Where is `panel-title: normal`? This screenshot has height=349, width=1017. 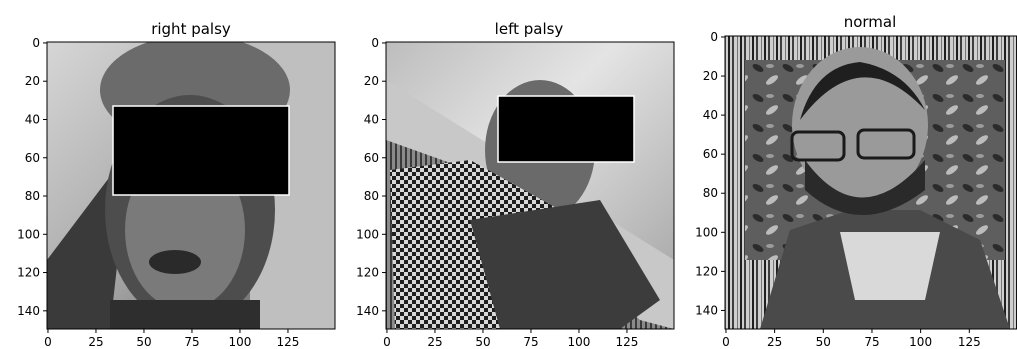 panel-title: normal is located at coordinates (870, 22).